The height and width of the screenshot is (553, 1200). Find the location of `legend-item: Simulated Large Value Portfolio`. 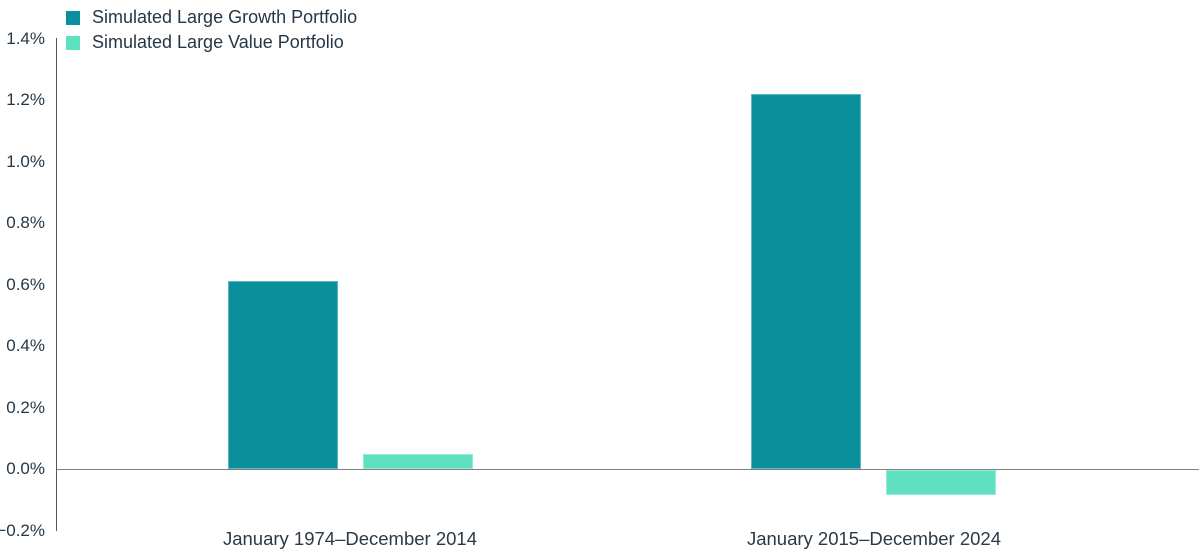

legend-item: Simulated Large Value Portfolio is located at coordinates (211, 42).